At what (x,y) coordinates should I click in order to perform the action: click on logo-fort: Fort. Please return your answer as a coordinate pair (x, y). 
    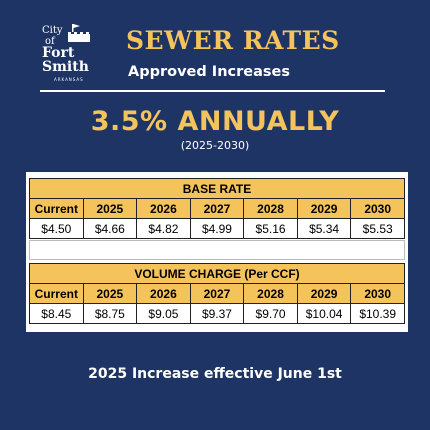
    Looking at the image, I should click on (58, 53).